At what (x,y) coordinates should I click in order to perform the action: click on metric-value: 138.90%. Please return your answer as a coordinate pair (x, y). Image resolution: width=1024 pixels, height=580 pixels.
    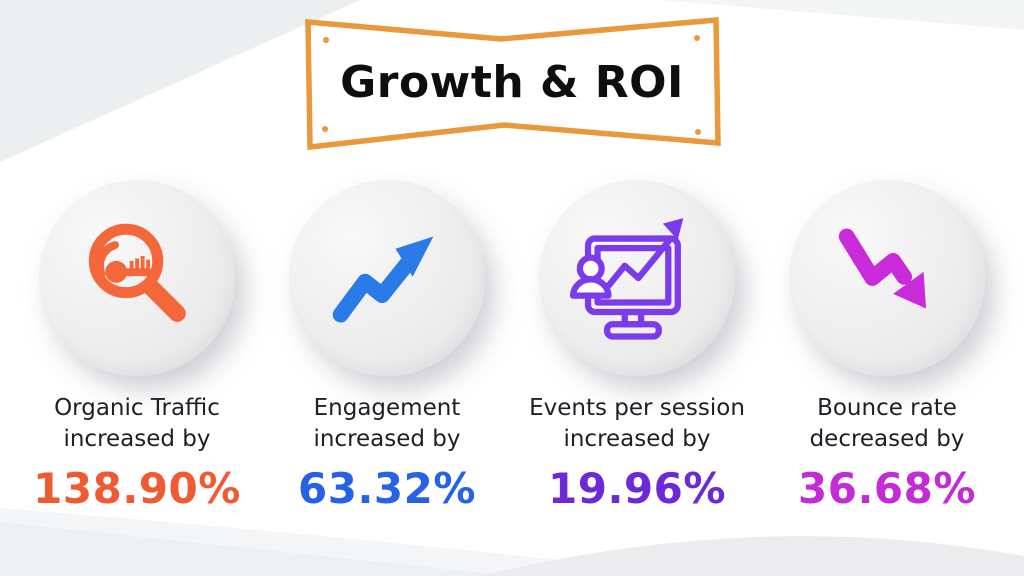
    Looking at the image, I should click on (137, 488).